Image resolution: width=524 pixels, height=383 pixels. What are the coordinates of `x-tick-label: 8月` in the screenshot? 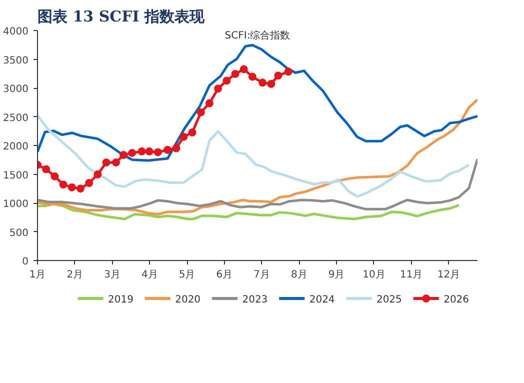 It's located at (299, 275).